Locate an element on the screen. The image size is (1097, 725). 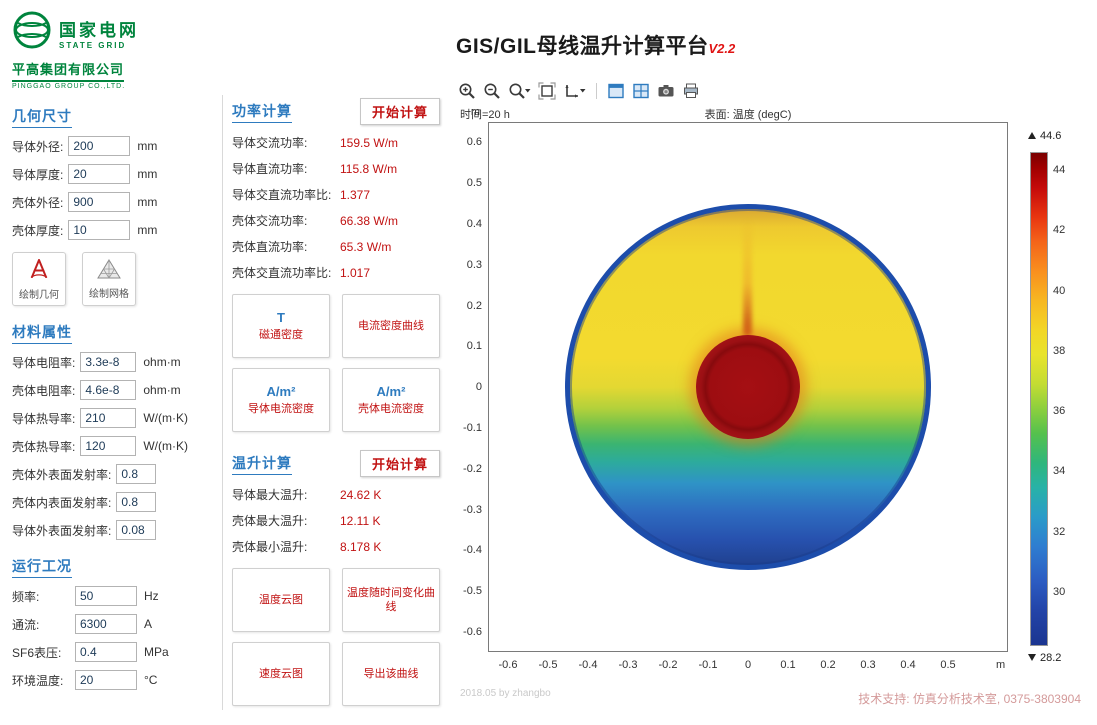
frequency-input is located at coordinates (106, 596).